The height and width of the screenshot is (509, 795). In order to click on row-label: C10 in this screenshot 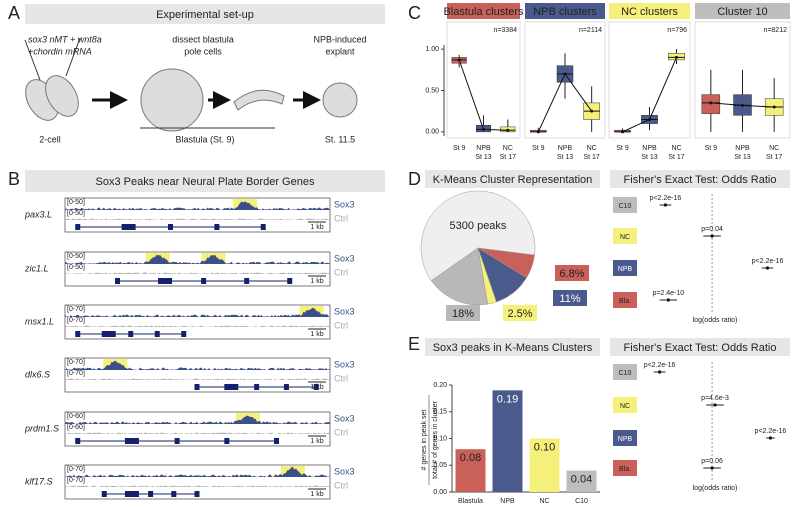, I will do `click(625, 373)`.